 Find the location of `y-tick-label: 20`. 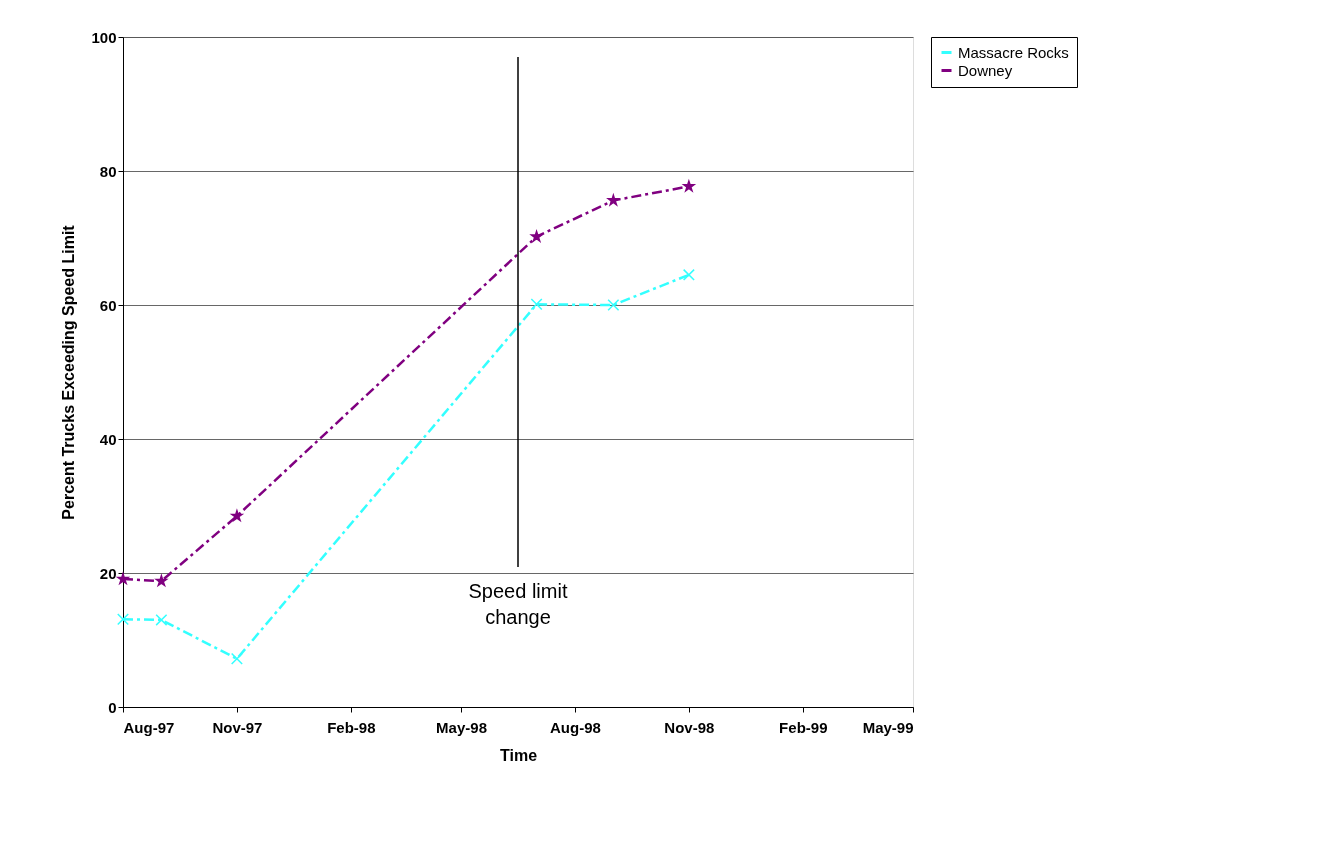

y-tick-label: 20 is located at coordinates (108, 573).